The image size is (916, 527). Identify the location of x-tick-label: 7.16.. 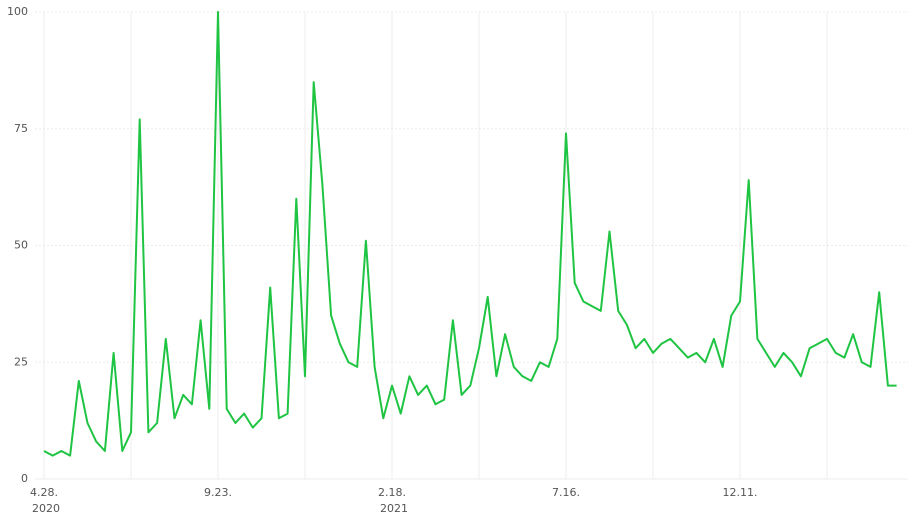
(566, 492).